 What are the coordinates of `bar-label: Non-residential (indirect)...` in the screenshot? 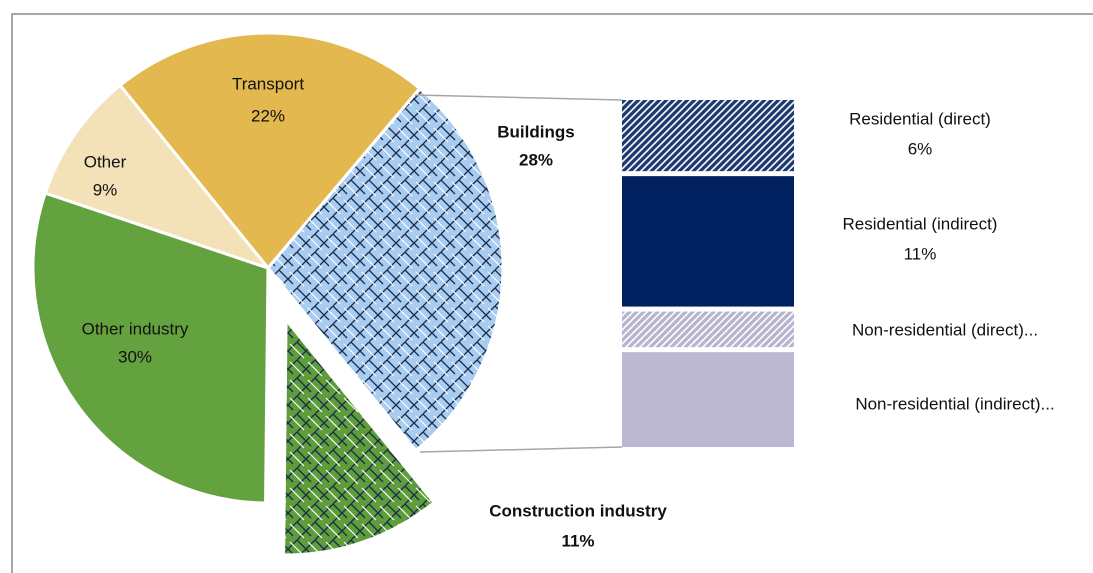 It's located at (954, 403).